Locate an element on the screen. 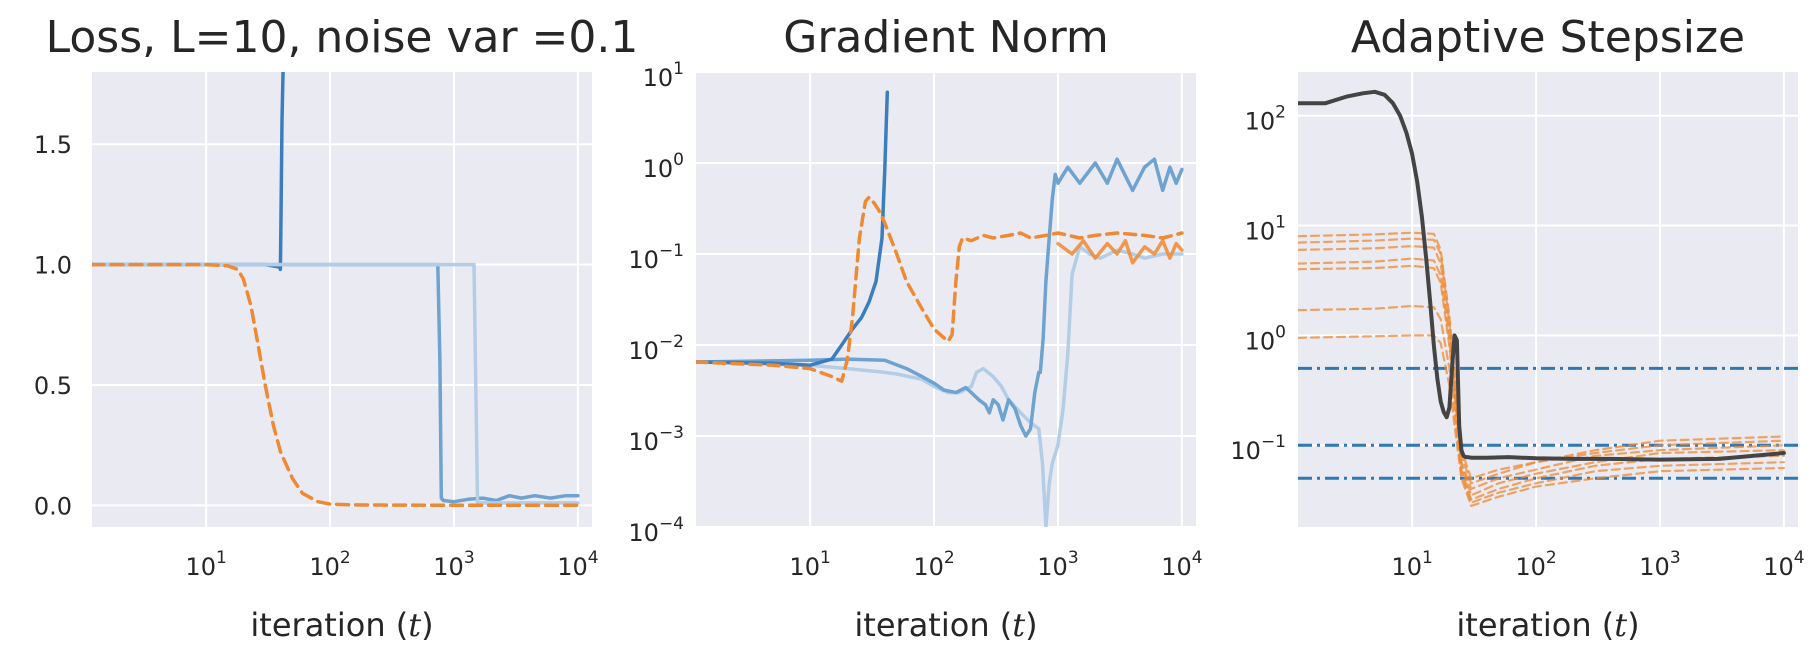 This screenshot has width=1814, height=660. chart-title: Loss, L=10, noise var =0.1 is located at coordinates (342, 37).